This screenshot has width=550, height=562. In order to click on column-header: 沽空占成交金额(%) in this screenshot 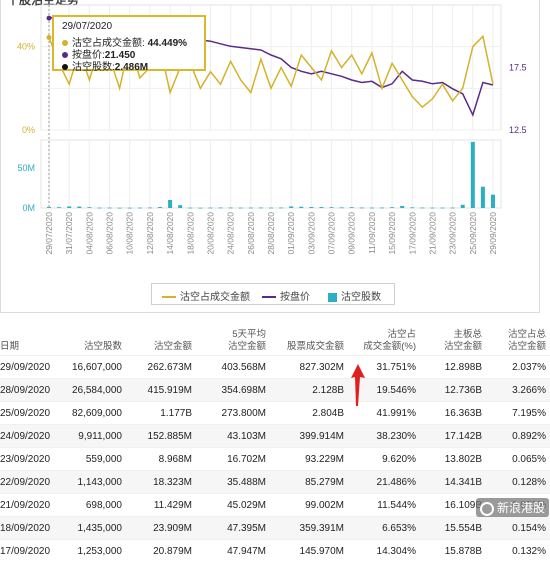, I will do `click(384, 340)`.